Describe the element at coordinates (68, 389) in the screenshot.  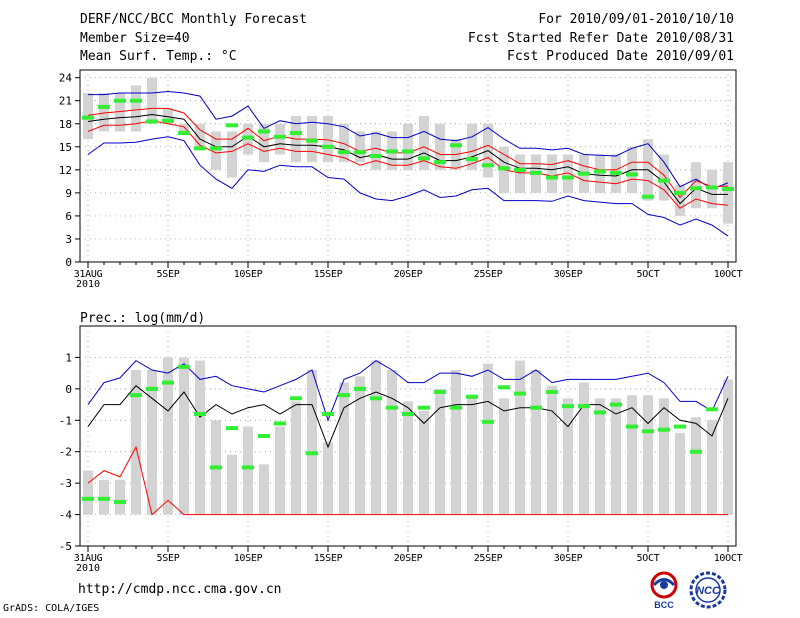
I see `prec-y-tick-label: 0` at that location.